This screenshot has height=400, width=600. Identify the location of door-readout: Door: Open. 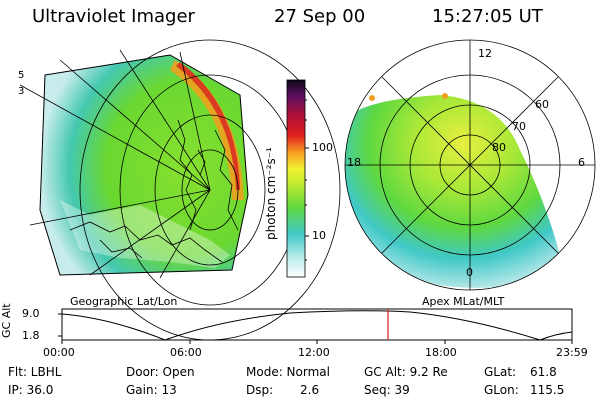
(160, 372).